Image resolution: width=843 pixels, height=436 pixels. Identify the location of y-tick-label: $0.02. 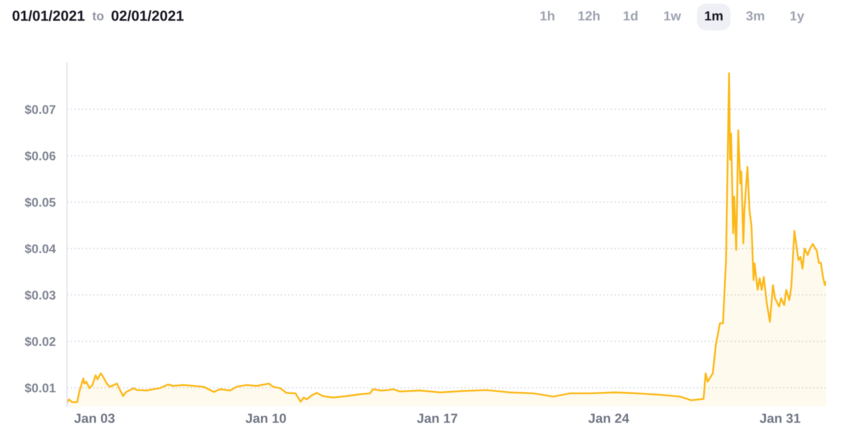
(40, 341).